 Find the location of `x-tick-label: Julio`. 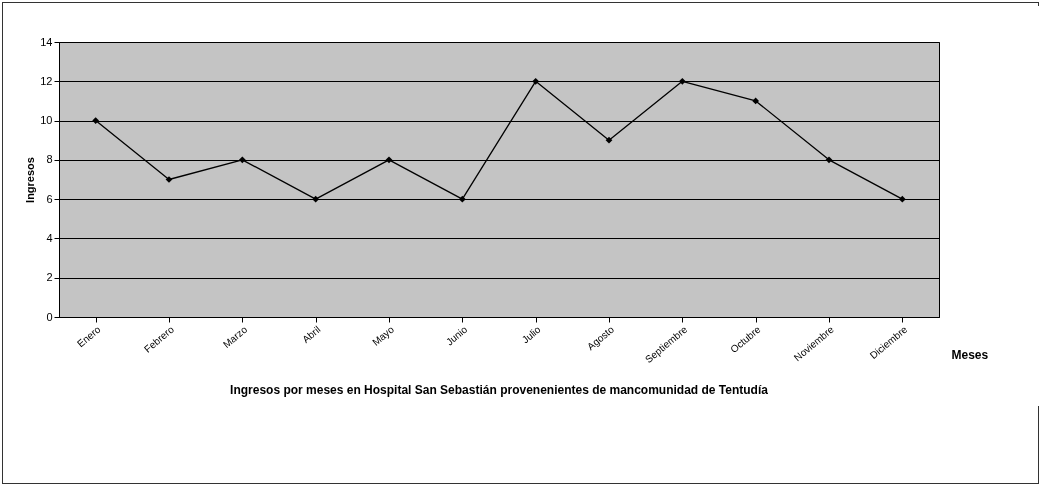

x-tick-label: Julio is located at coordinates (531, 334).